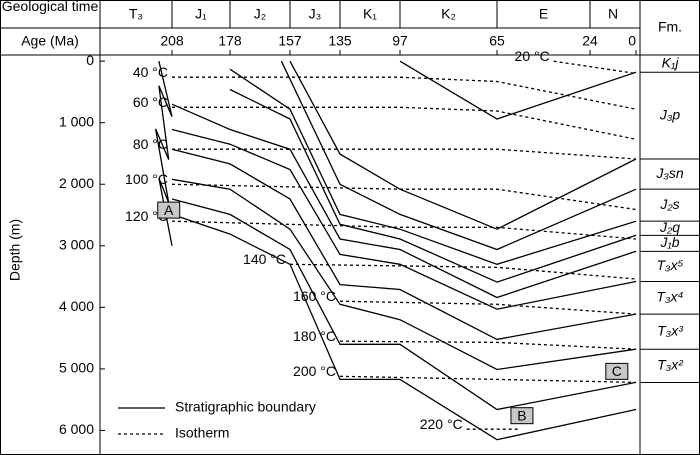  I want to click on isotherm-label: 100 °C, so click(146, 179).